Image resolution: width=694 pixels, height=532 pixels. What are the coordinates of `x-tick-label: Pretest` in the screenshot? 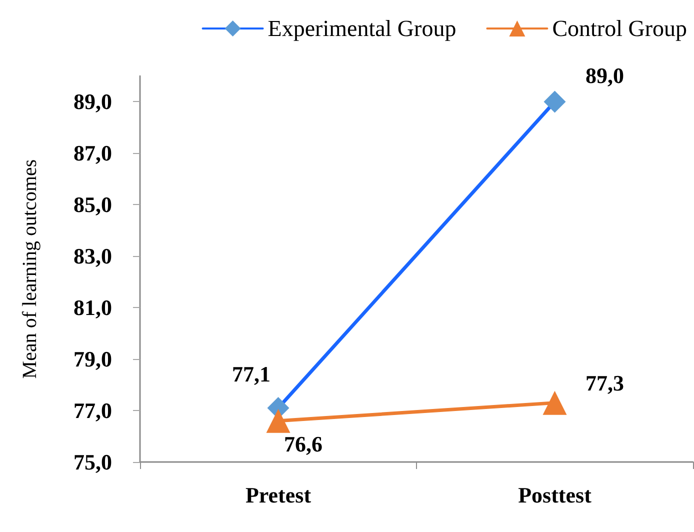 It's located at (278, 495).